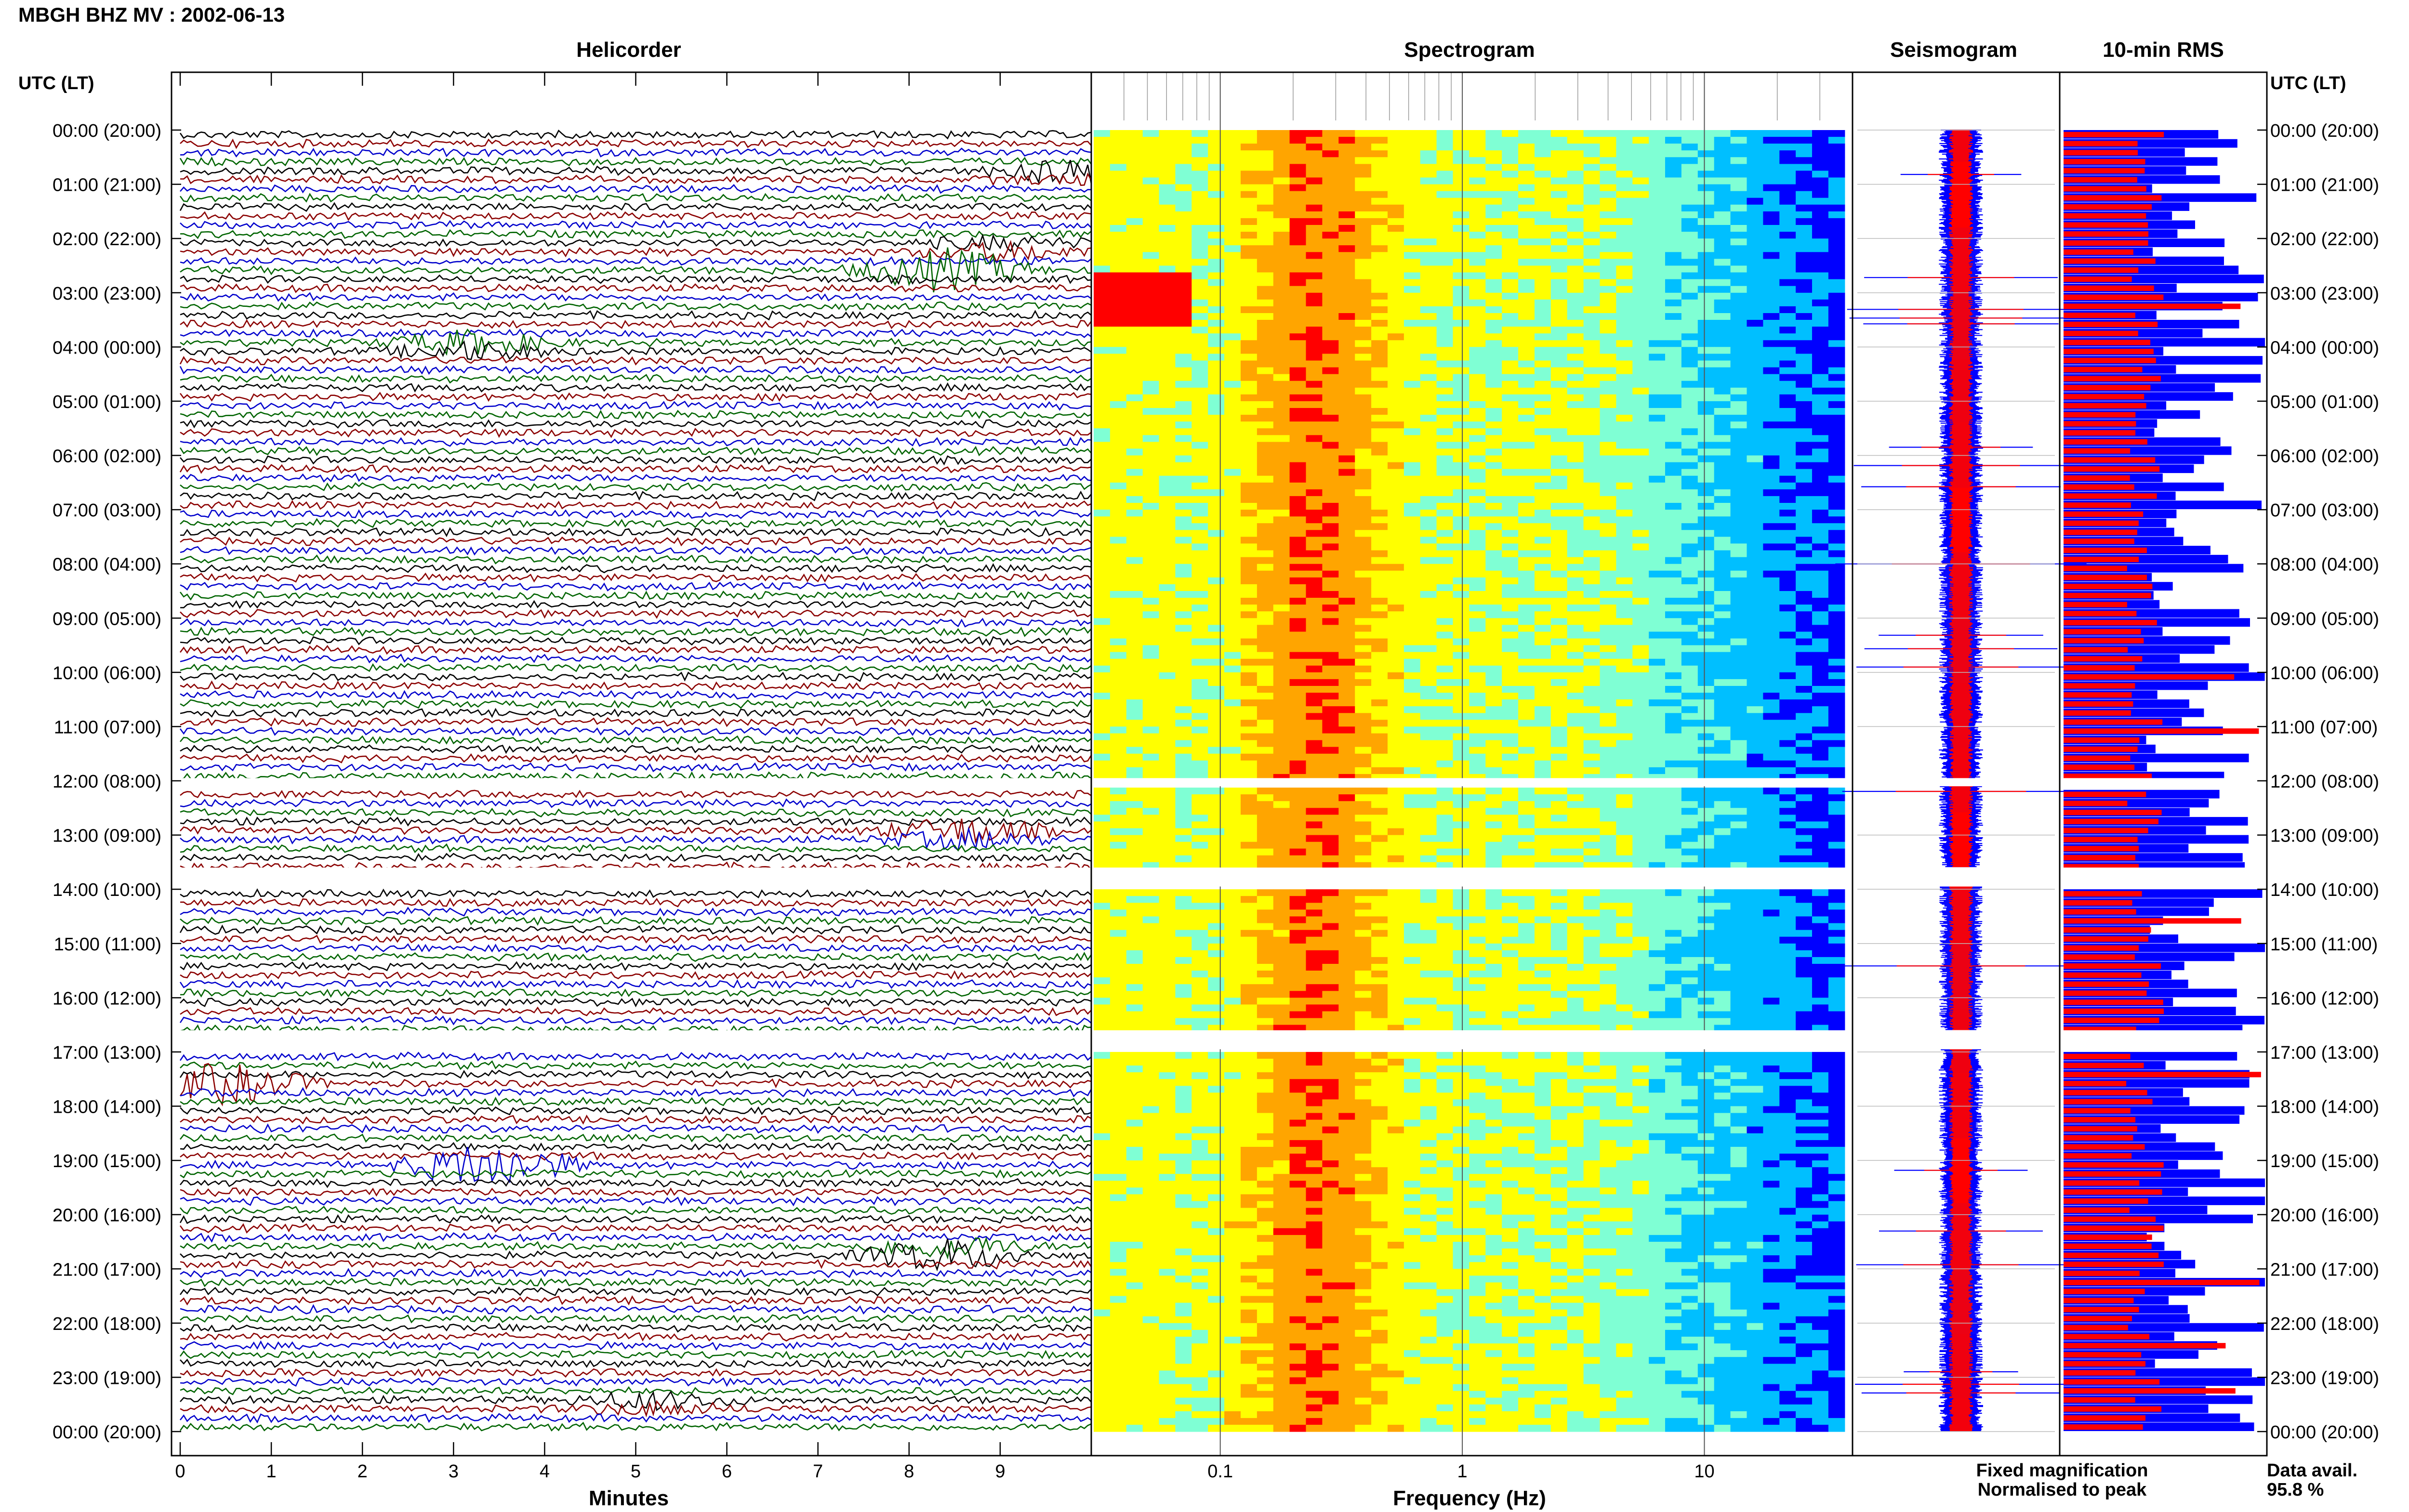 This screenshot has width=2409, height=1512. I want to click on row-label-left: 22:00 (18:00), so click(107, 1324).